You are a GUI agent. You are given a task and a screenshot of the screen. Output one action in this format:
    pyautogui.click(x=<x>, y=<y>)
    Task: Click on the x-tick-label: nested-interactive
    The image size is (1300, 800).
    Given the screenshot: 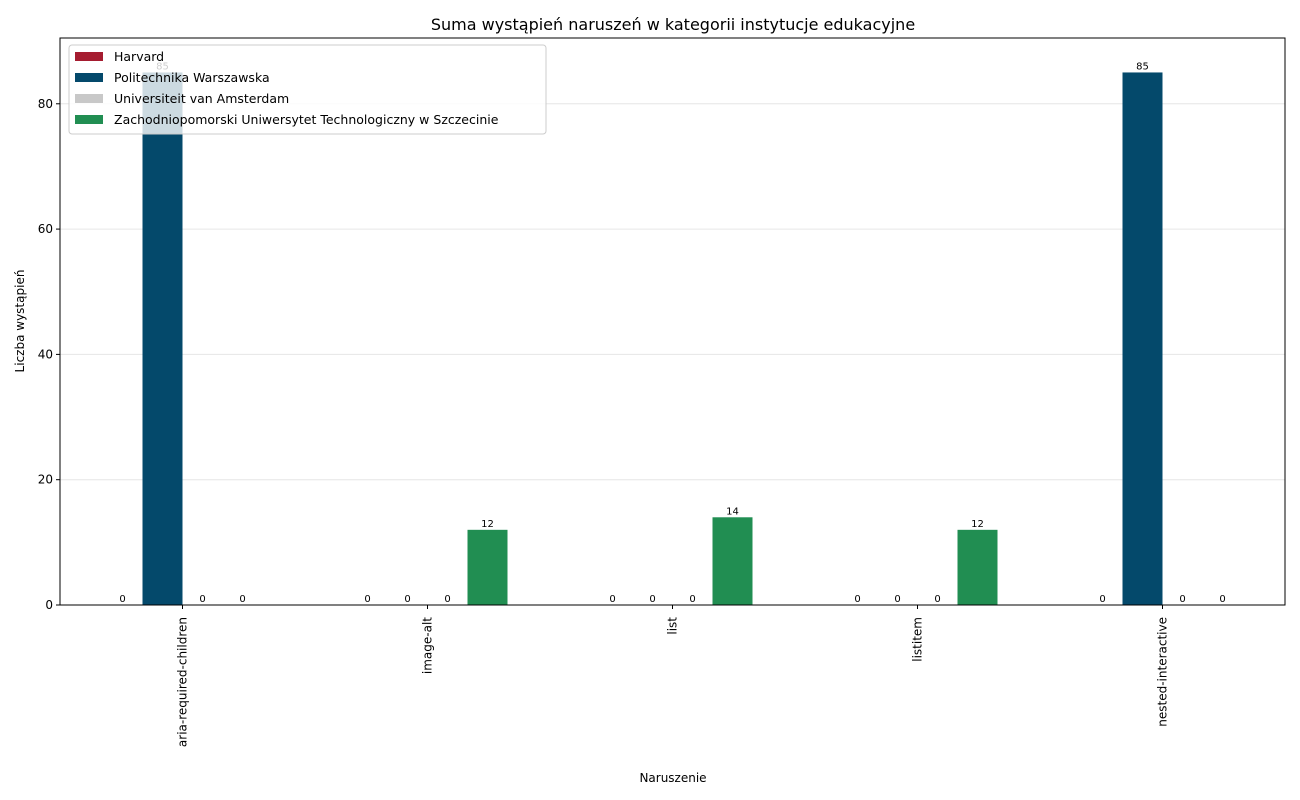 What is the action you would take?
    pyautogui.click(x=1163, y=672)
    